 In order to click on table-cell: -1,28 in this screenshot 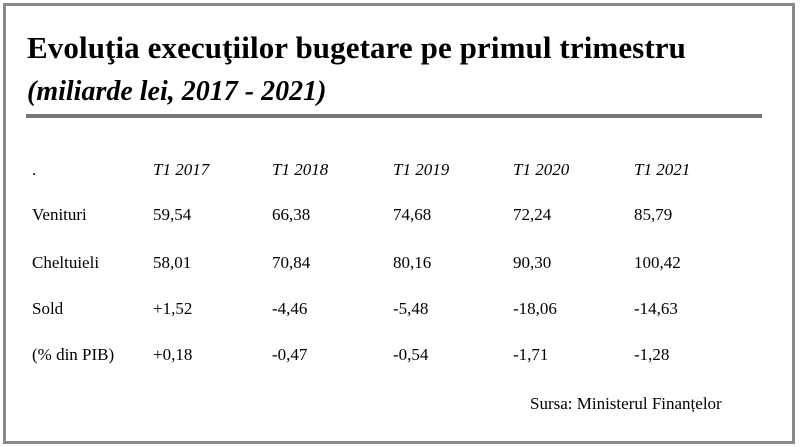, I will do `click(652, 354)`.